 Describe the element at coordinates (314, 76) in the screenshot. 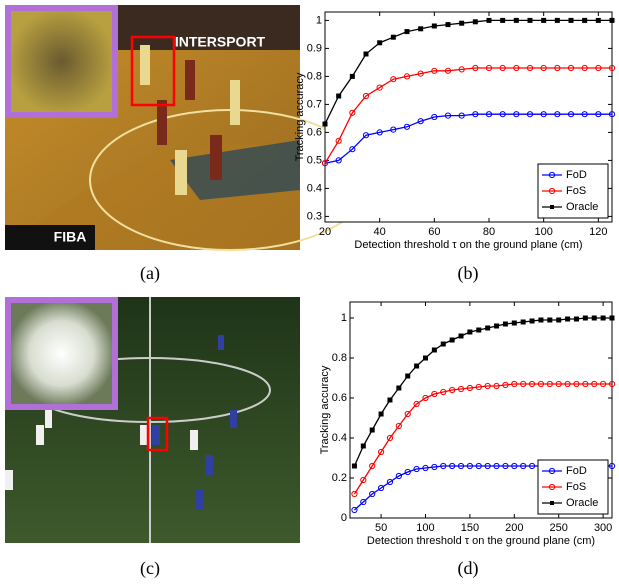

I see `y-tick-label: 0.8` at that location.